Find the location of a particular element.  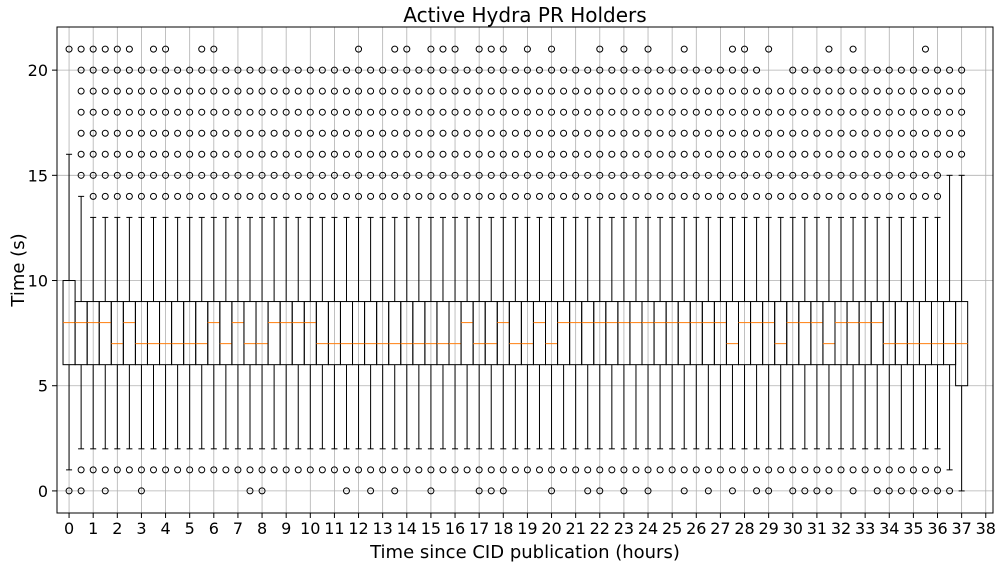

x-tick-label: 22 is located at coordinates (600, 528).